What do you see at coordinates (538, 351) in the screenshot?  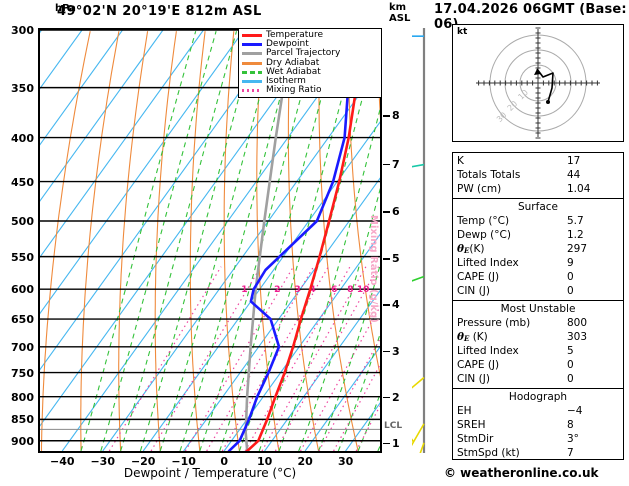 I see `table-row: Lifted Index 5` at bounding box center [538, 351].